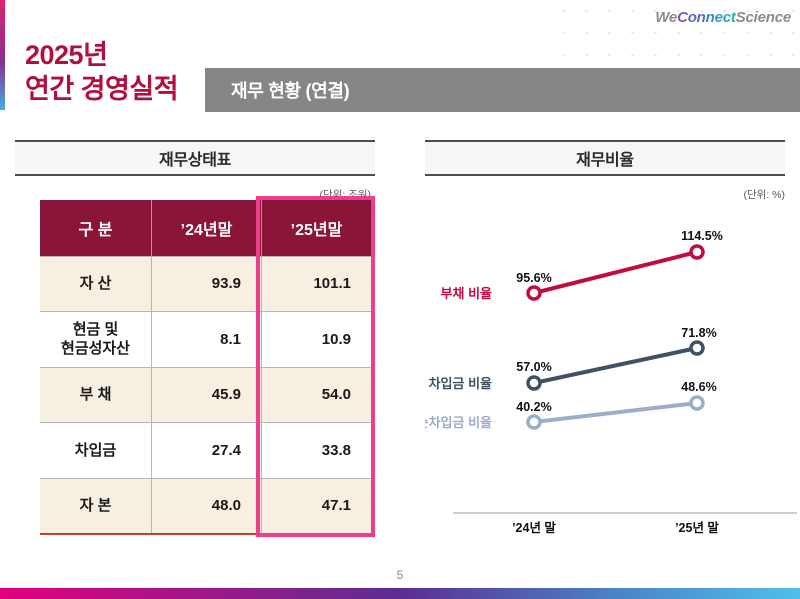 This screenshot has width=800, height=599. I want to click on table-header-y24: ’24년말, so click(206, 228).